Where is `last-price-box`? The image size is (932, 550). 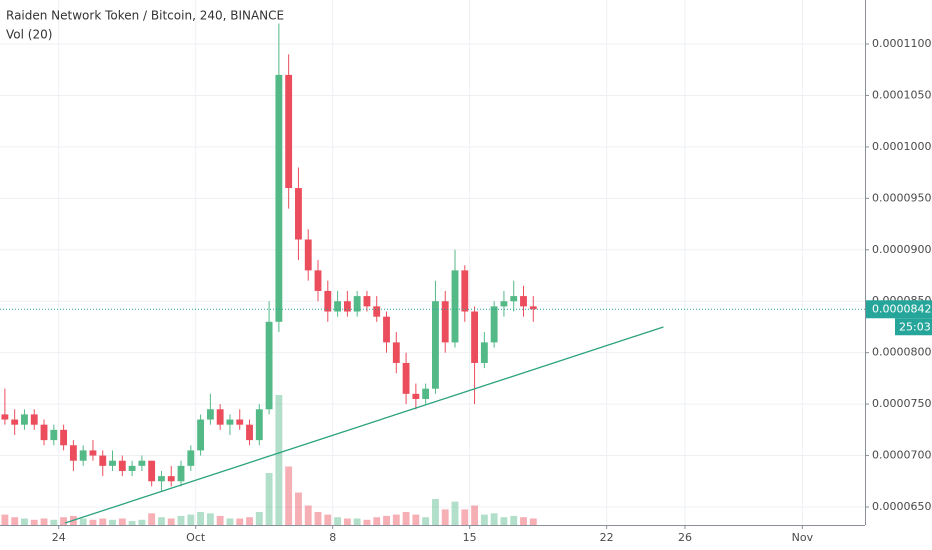
last-price-box is located at coordinates (899, 309).